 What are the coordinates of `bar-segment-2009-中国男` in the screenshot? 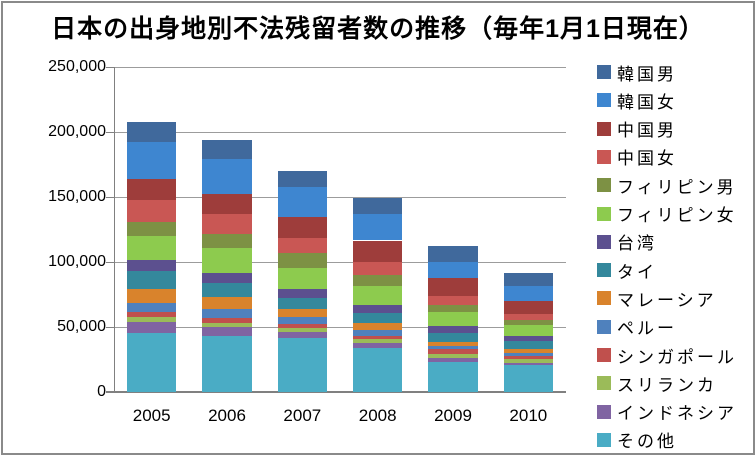 It's located at (453, 287).